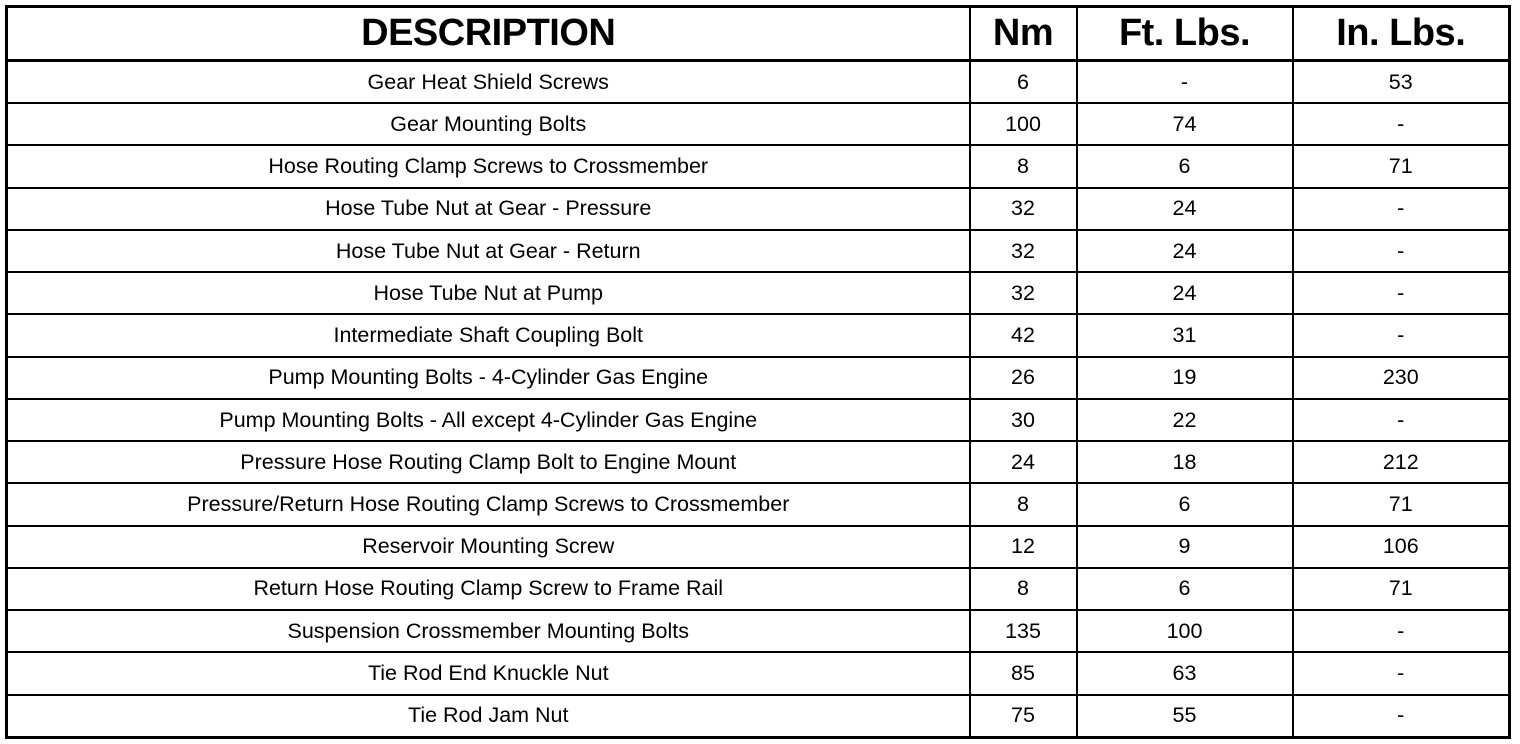 The image size is (1520, 744). What do you see at coordinates (1023, 546) in the screenshot?
I see `nm-cell: 12` at bounding box center [1023, 546].